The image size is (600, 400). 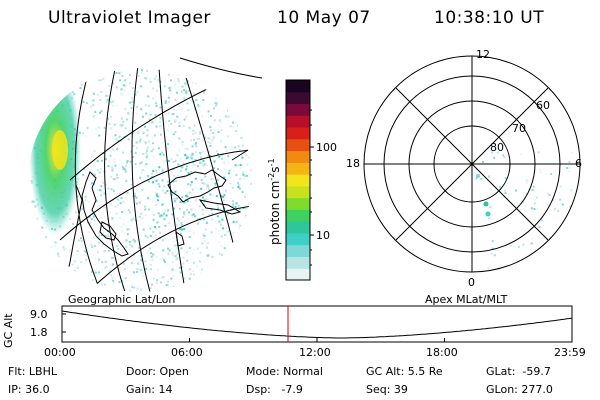 What do you see at coordinates (519, 389) in the screenshot?
I see `glon-status: GLon: 277.0` at bounding box center [519, 389].